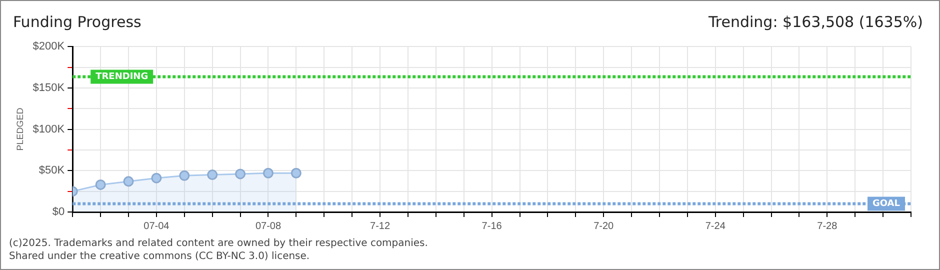  Describe the element at coordinates (49, 46) in the screenshot. I see `y-tick-label: $200K` at that location.